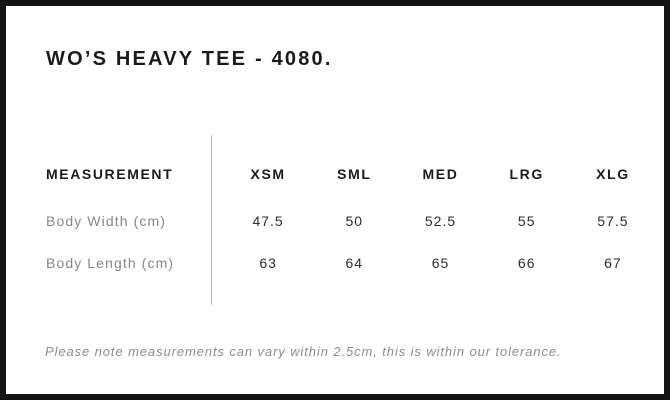  Describe the element at coordinates (613, 174) in the screenshot. I see `size-header-xlg: XLG` at that location.